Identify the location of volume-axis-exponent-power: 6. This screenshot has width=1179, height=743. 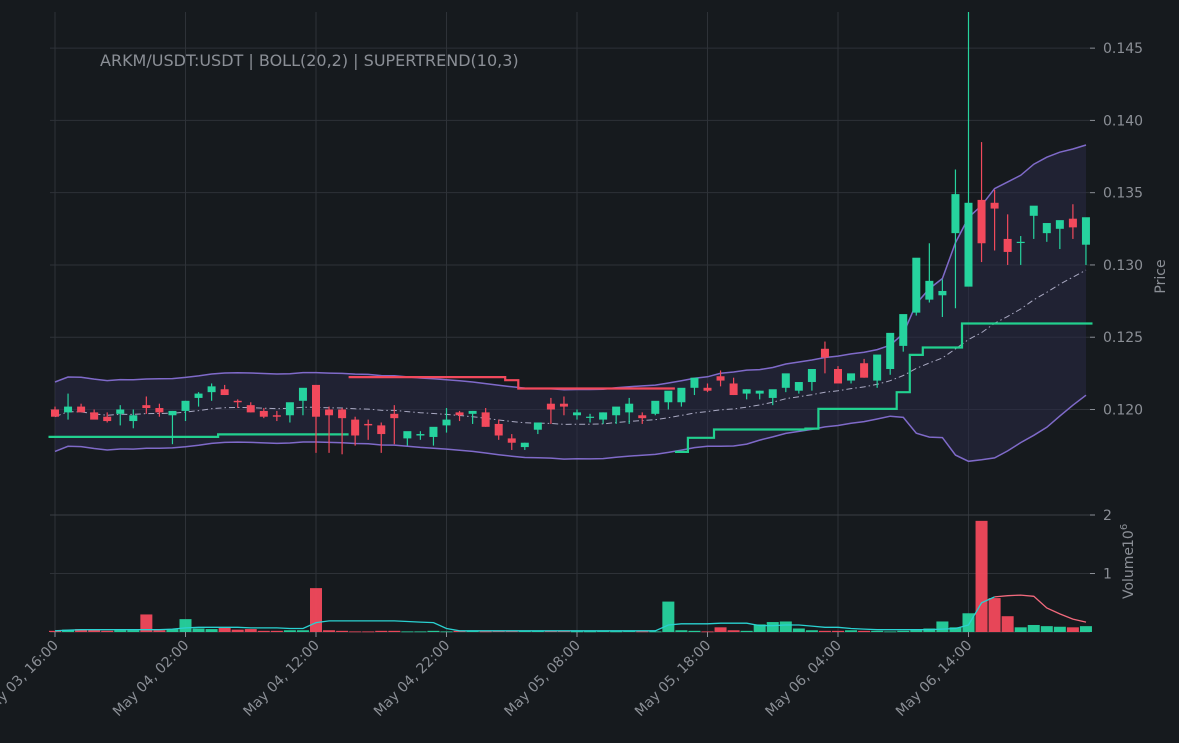
(1124, 527).